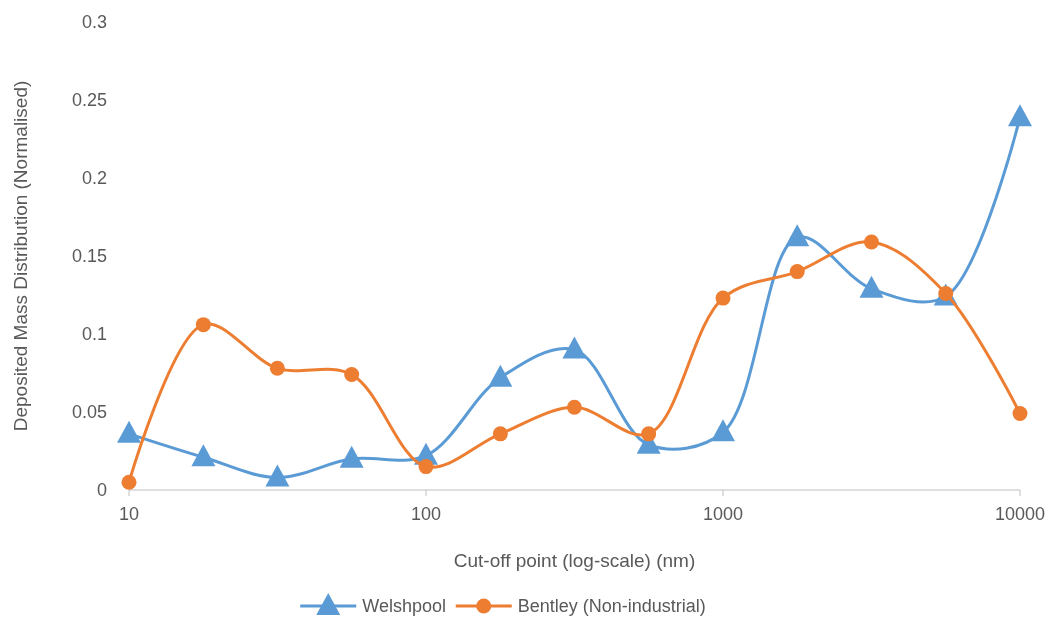 This screenshot has height=622, width=1054. I want to click on legend-label: Welshpool, so click(404, 606).